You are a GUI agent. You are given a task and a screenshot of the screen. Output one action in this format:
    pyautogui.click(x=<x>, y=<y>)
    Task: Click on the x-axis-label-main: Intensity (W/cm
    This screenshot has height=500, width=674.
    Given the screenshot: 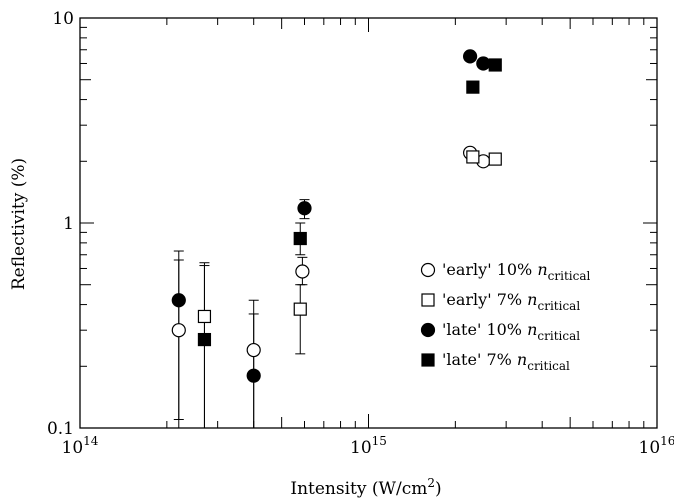 What is the action you would take?
    pyautogui.click(x=358, y=489)
    